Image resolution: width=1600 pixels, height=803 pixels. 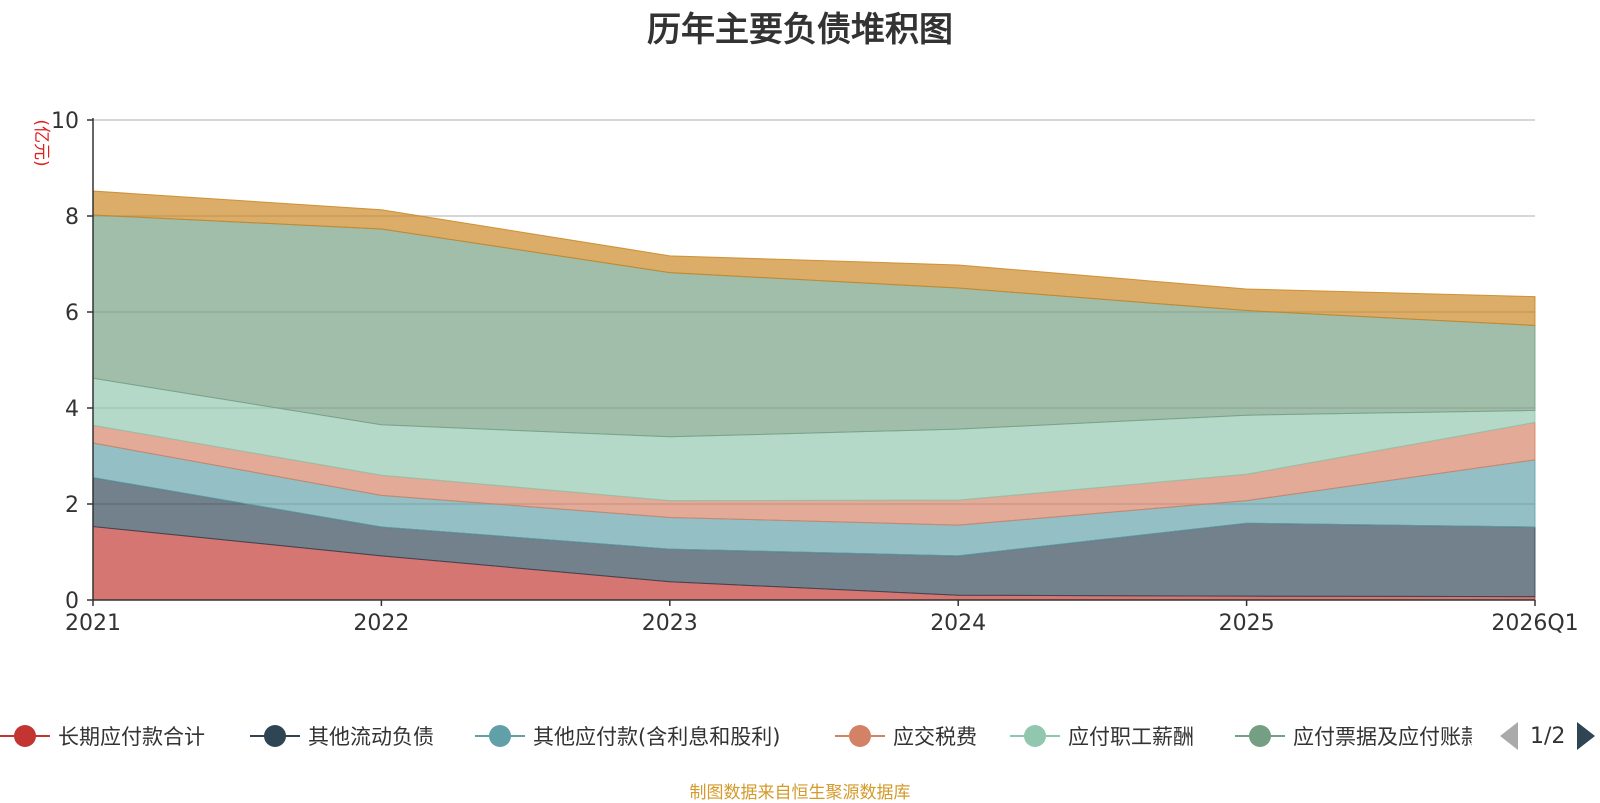 I want to click on legend-label: 应付票据及应付账款, so click(x=1382, y=736).